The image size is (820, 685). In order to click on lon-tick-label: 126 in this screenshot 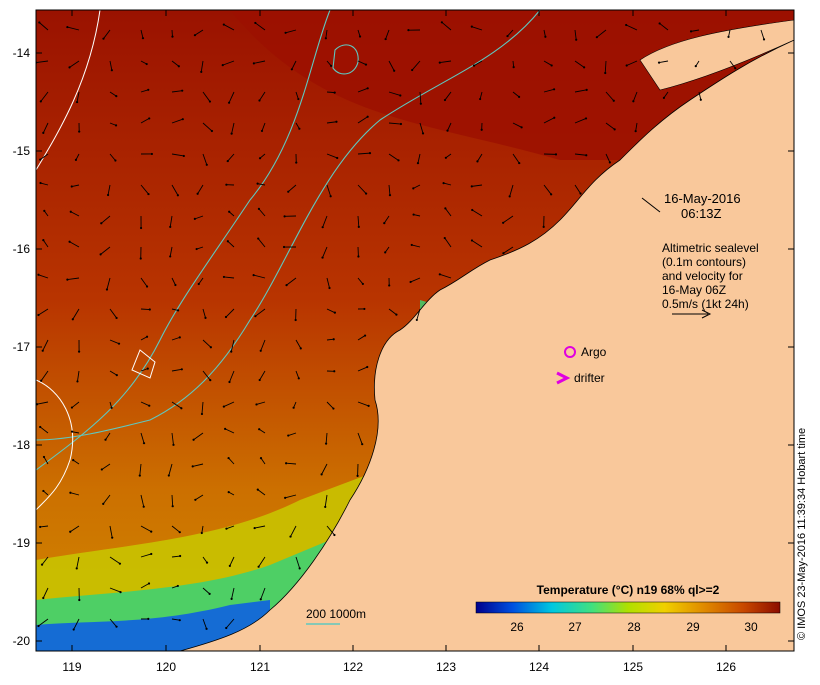, I will do `click(726, 667)`.